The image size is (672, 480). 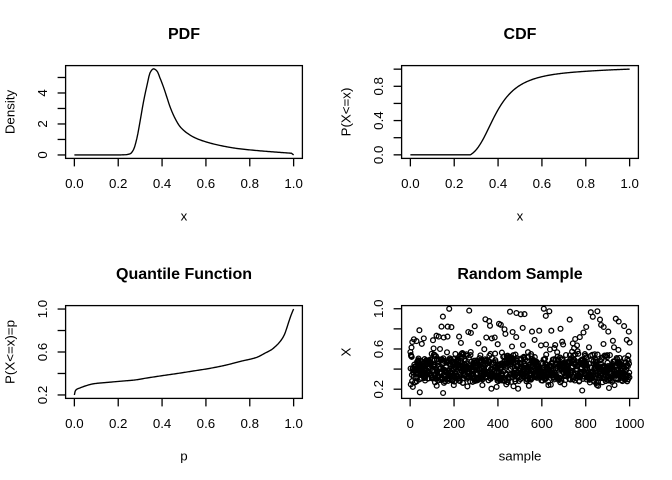 What do you see at coordinates (498, 423) in the screenshot?
I see `svg-text: 400` at bounding box center [498, 423].